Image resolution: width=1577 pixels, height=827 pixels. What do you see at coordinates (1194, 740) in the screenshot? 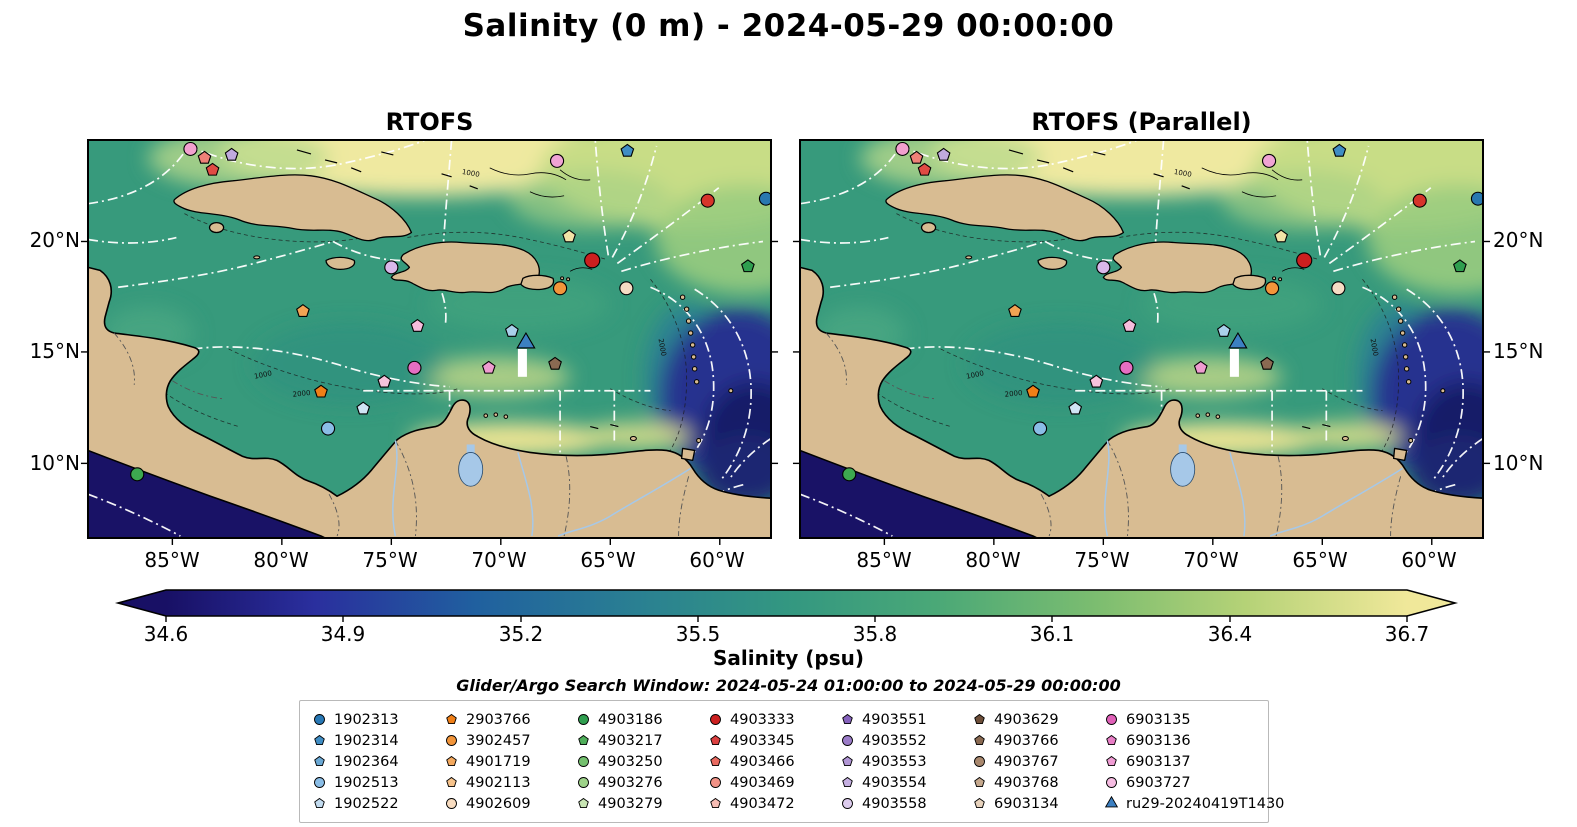
I see `legend-entry: 6903136` at bounding box center [1194, 740].